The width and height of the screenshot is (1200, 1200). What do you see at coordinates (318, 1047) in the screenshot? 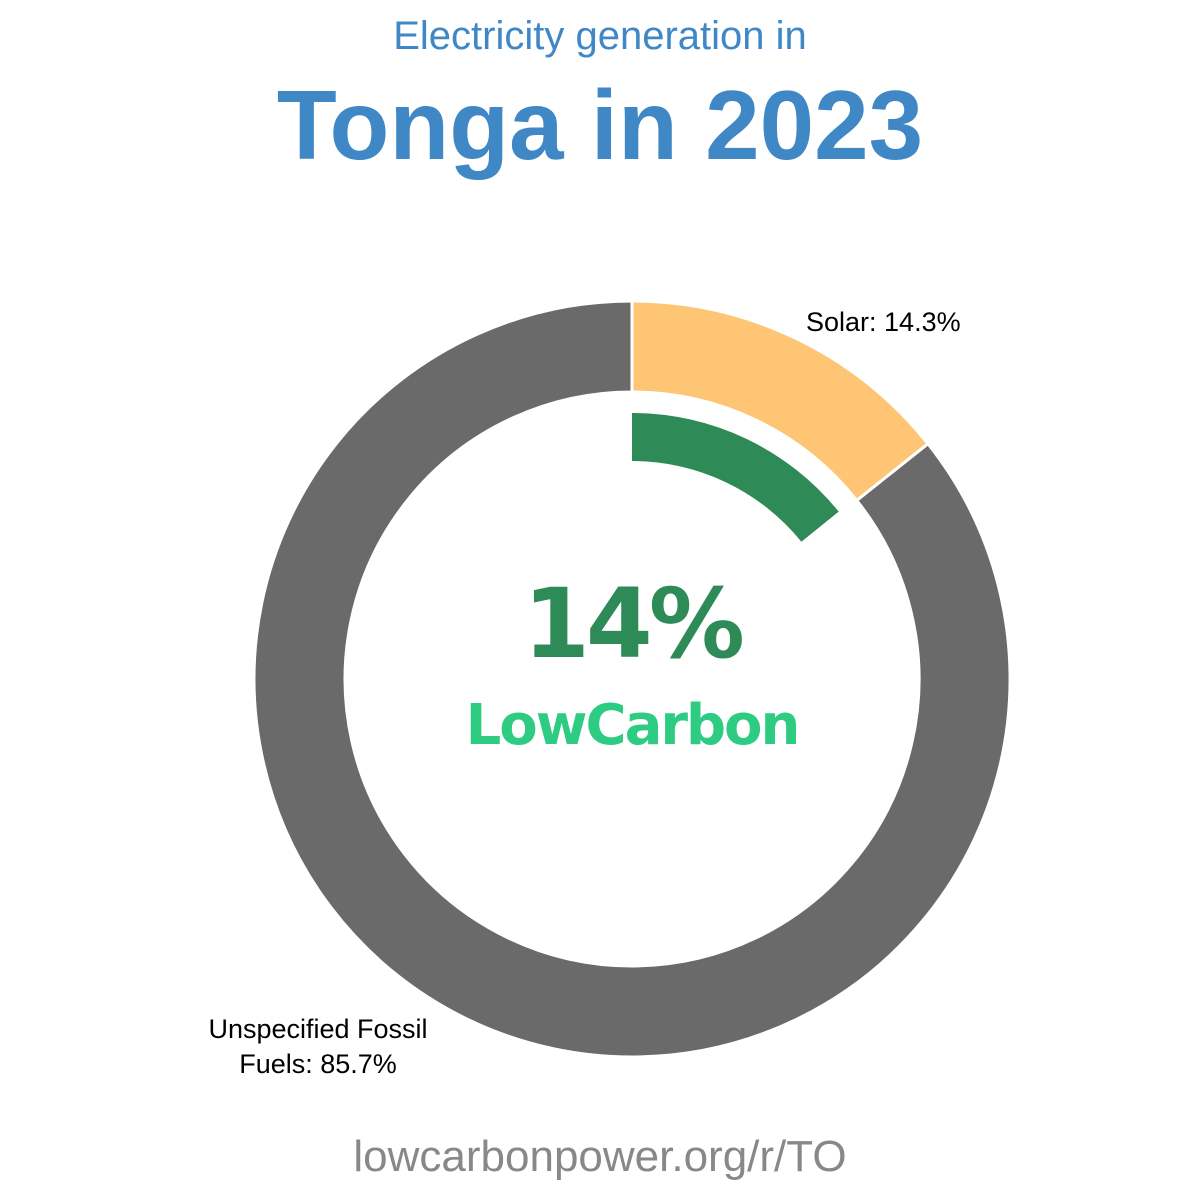
I see `label-fossil: Unspecified Fossil Fuels: 85.7%` at bounding box center [318, 1047].